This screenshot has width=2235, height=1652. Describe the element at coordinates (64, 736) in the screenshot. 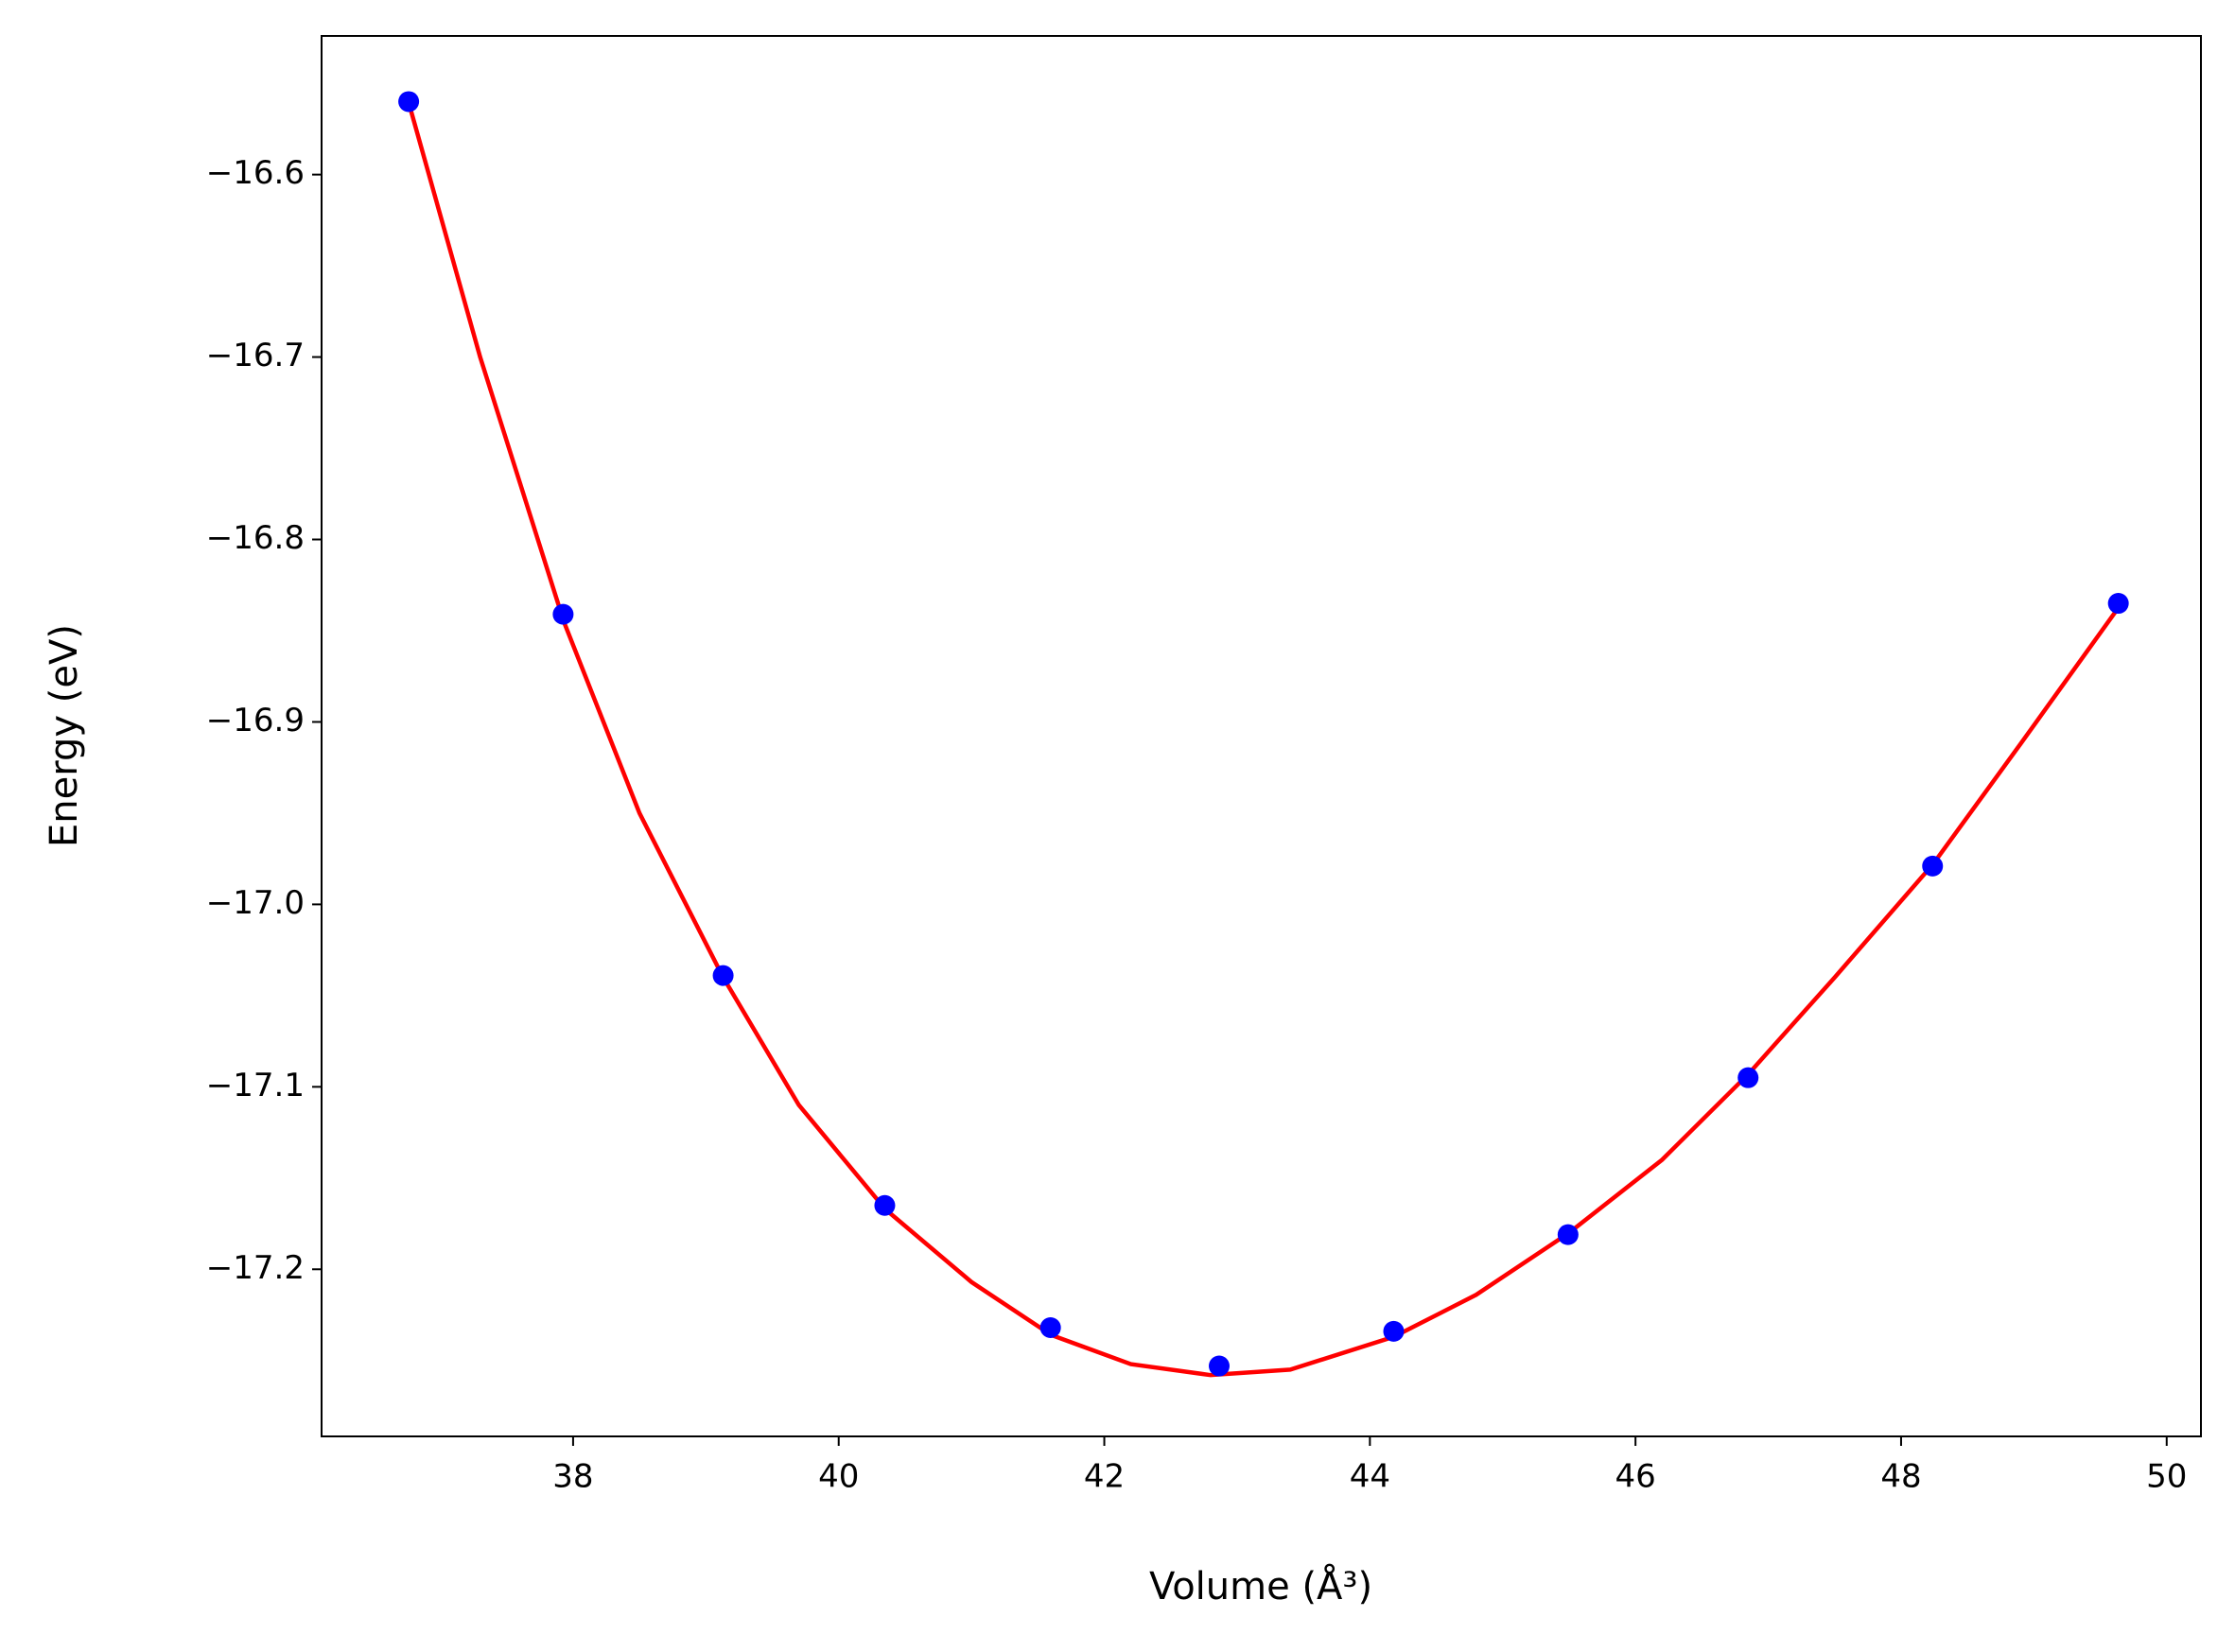

I see `y-axis-label: Energy (eV)` at that location.